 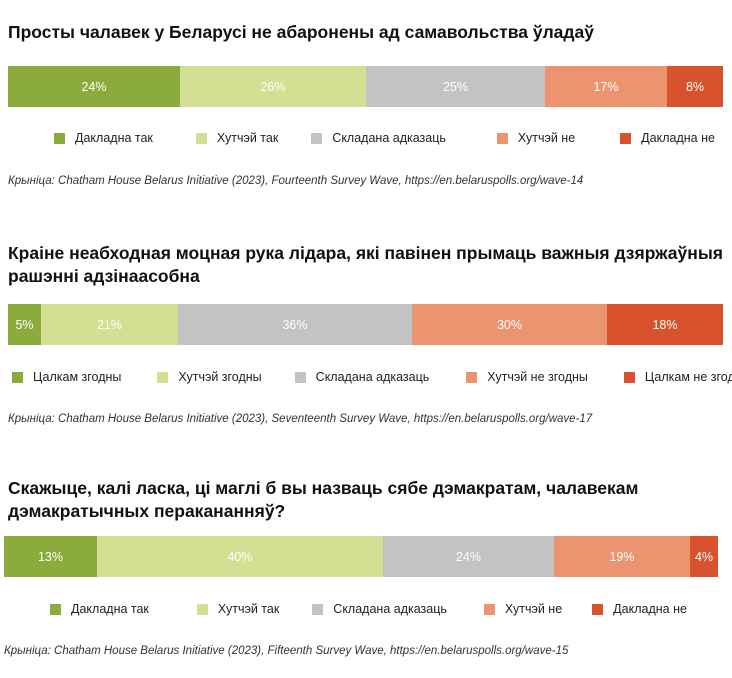 What do you see at coordinates (606, 86) in the screenshot?
I see `bar-segment: 17%` at bounding box center [606, 86].